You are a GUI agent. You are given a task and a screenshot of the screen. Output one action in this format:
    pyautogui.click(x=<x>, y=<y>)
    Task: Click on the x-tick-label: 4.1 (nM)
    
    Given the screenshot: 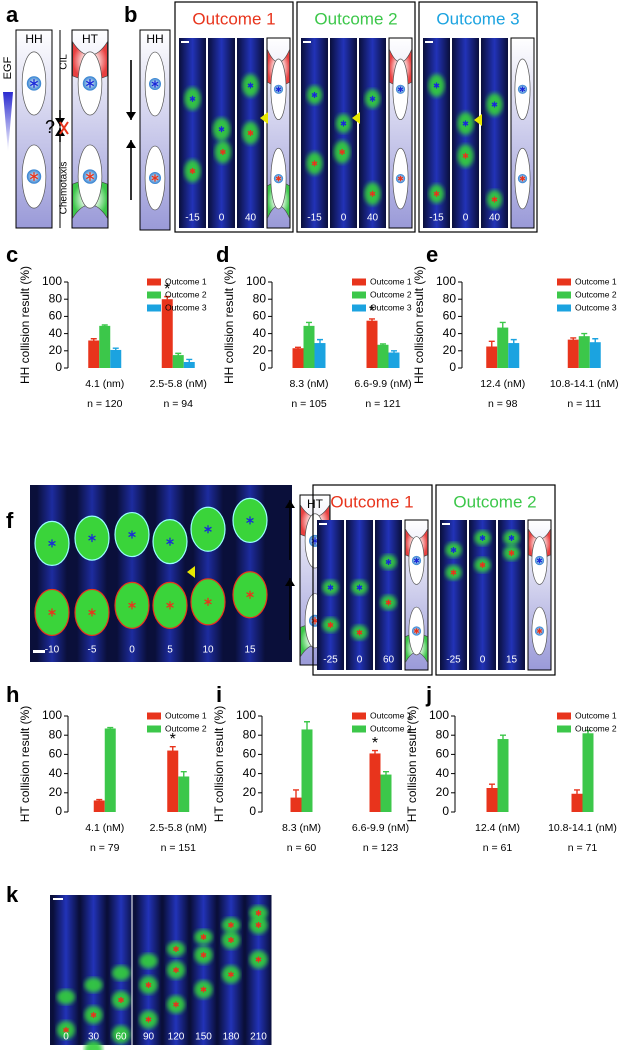 What is the action you would take?
    pyautogui.click(x=104, y=828)
    